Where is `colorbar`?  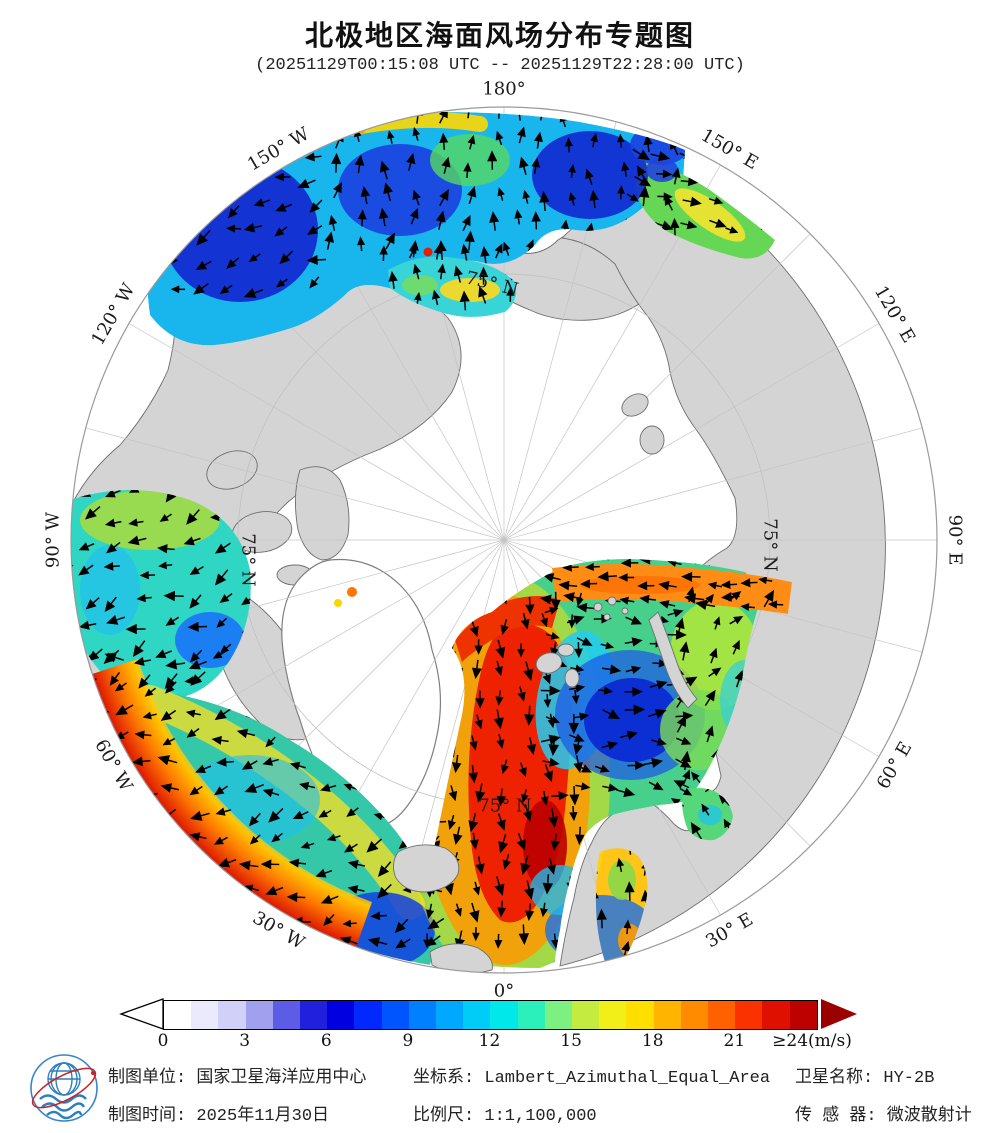
colorbar is located at coordinates (490, 1015).